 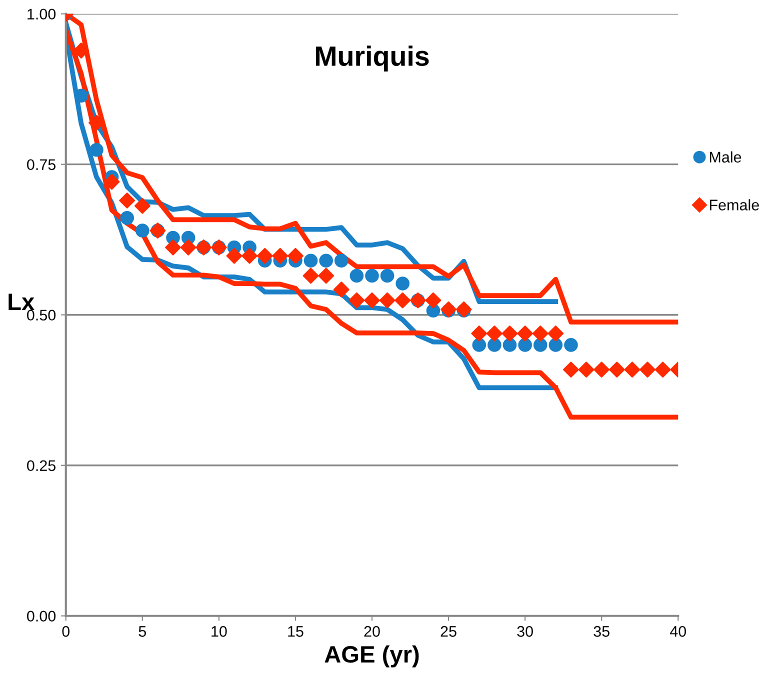 I want to click on y-tick-label: 0.25, so click(x=41, y=466).